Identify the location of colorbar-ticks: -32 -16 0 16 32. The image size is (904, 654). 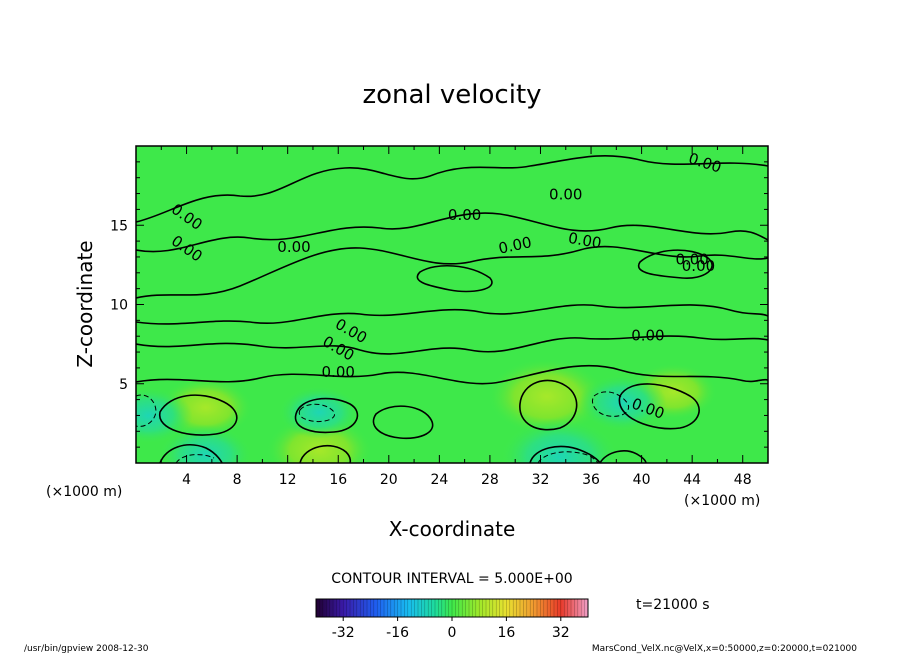
(451, 629).